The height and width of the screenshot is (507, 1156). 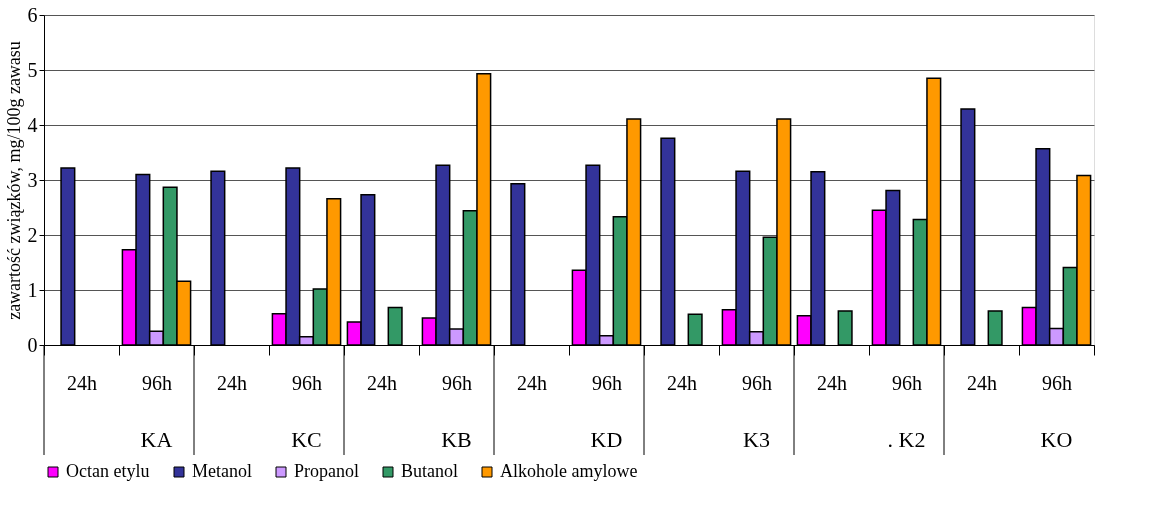 What do you see at coordinates (32, 344) in the screenshot?
I see `y-tick-label: 0` at bounding box center [32, 344].